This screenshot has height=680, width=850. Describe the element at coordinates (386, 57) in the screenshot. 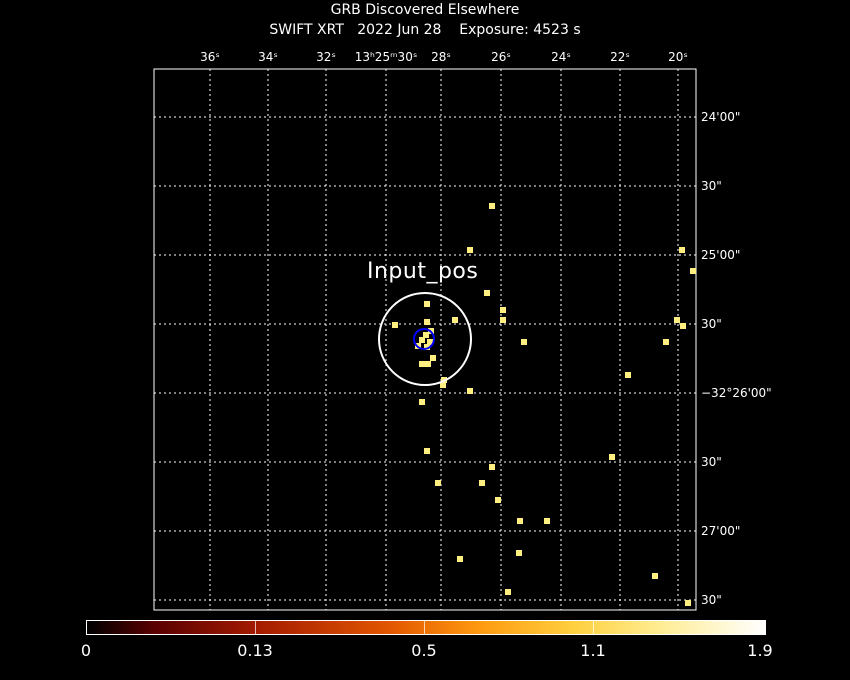

I see `ra-tick-label: 13ʰ25ᵐ30ˢ` at that location.